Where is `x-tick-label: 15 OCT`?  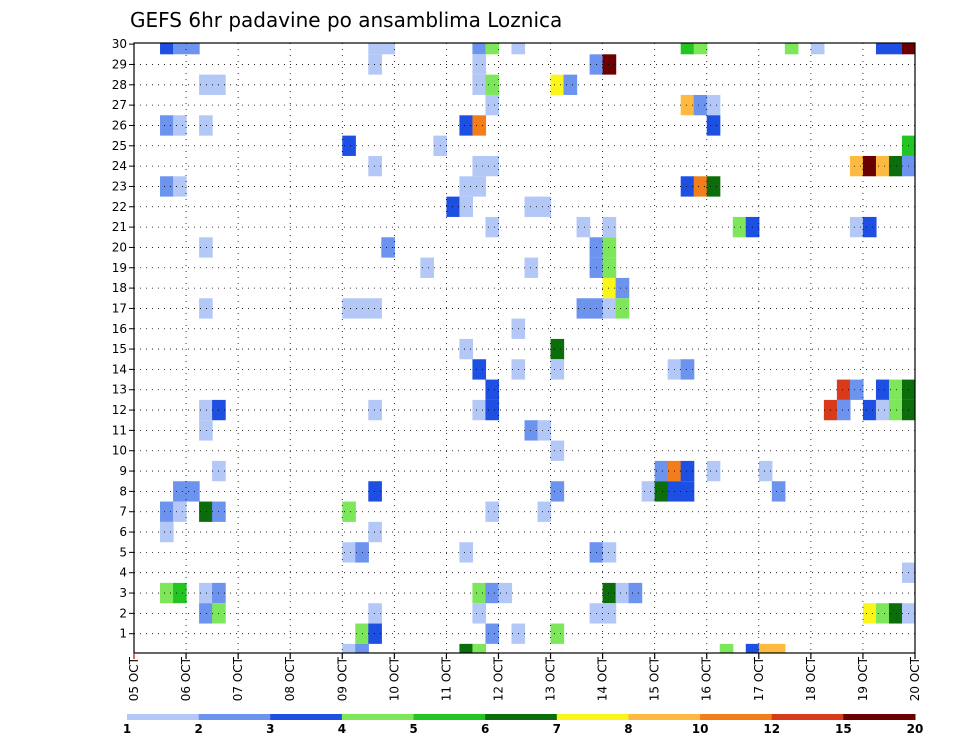 x-tick-label: 15 OCT is located at coordinates (655, 678).